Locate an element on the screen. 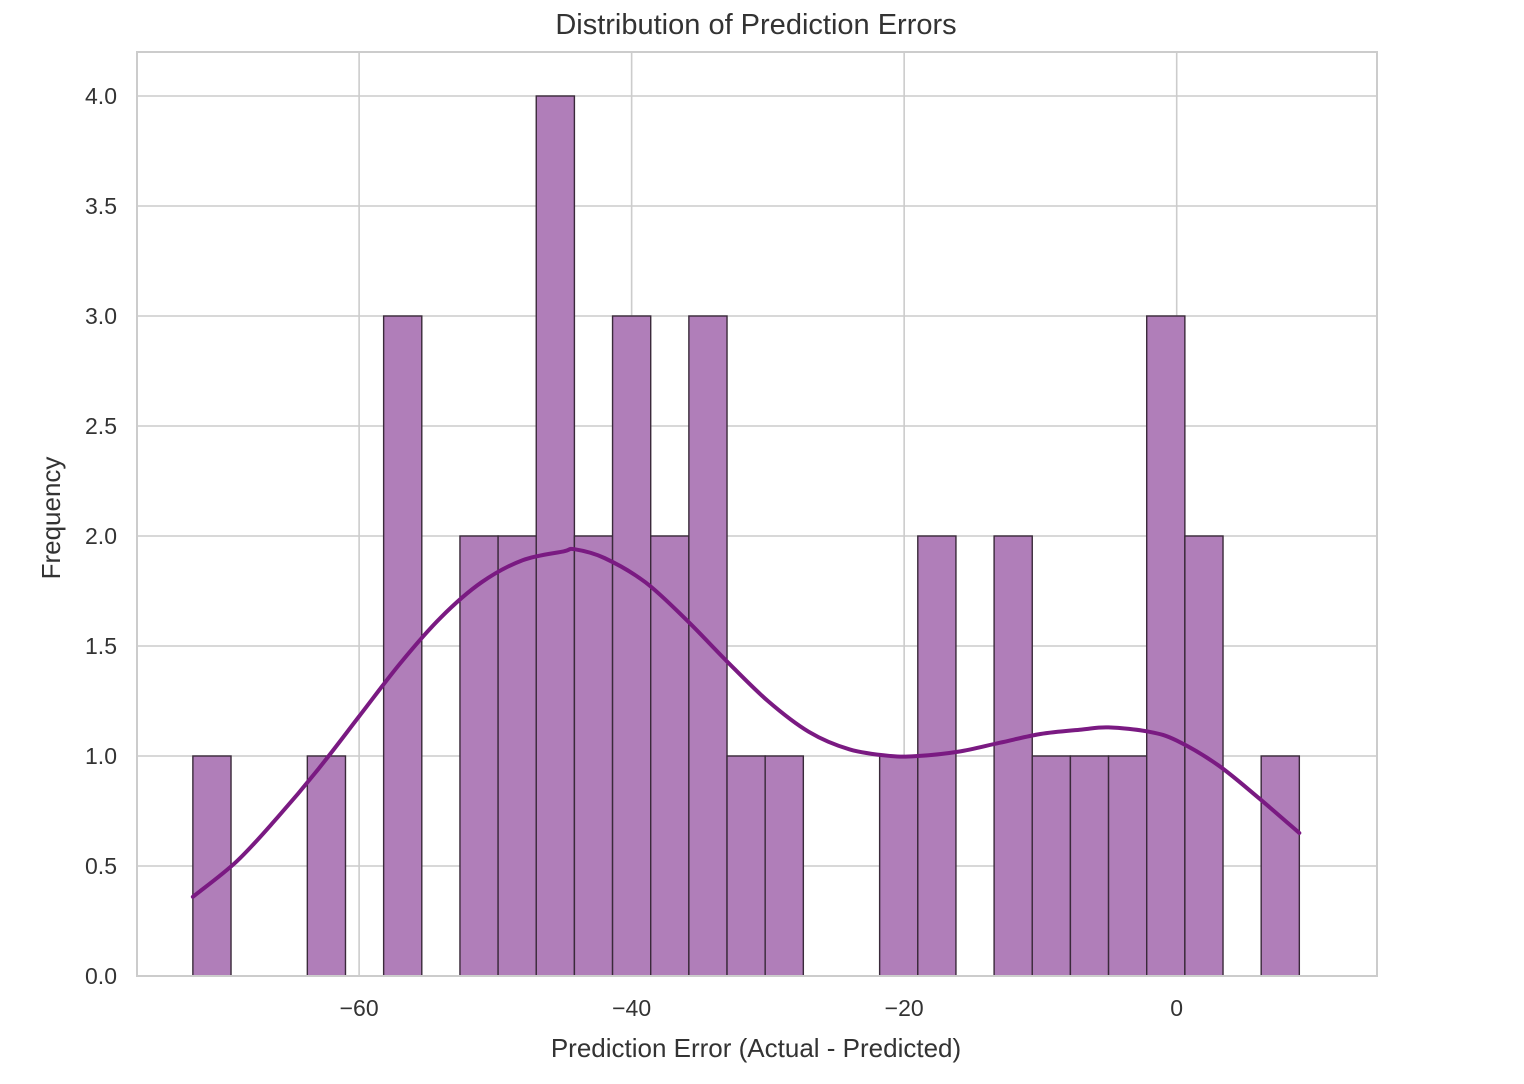 This screenshot has width=1524, height=1084. x-tick-label: 0 is located at coordinates (1176, 1008).